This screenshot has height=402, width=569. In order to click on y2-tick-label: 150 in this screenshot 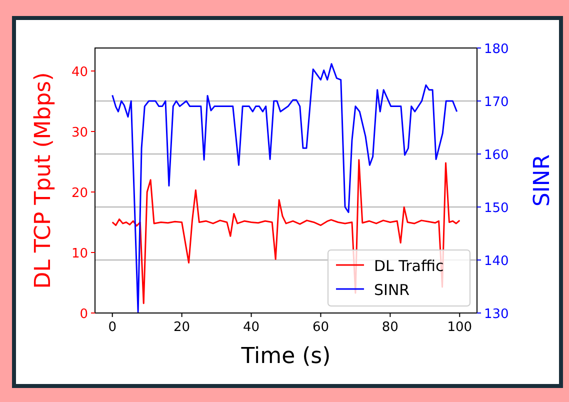, I will do `click(496, 208)`.